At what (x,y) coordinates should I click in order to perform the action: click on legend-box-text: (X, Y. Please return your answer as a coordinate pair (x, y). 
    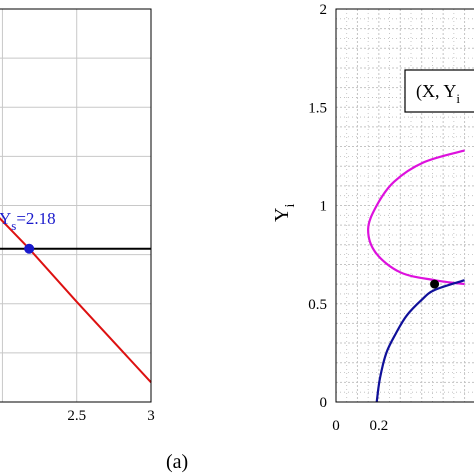
    Looking at the image, I should click on (436, 91).